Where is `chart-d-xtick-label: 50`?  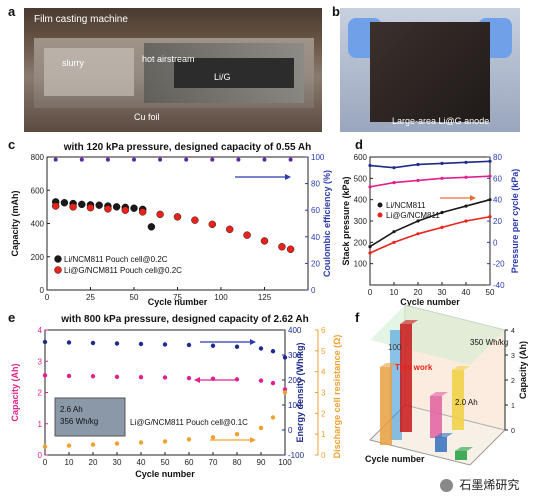 chart-d-xtick-label: 50 is located at coordinates (490, 292).